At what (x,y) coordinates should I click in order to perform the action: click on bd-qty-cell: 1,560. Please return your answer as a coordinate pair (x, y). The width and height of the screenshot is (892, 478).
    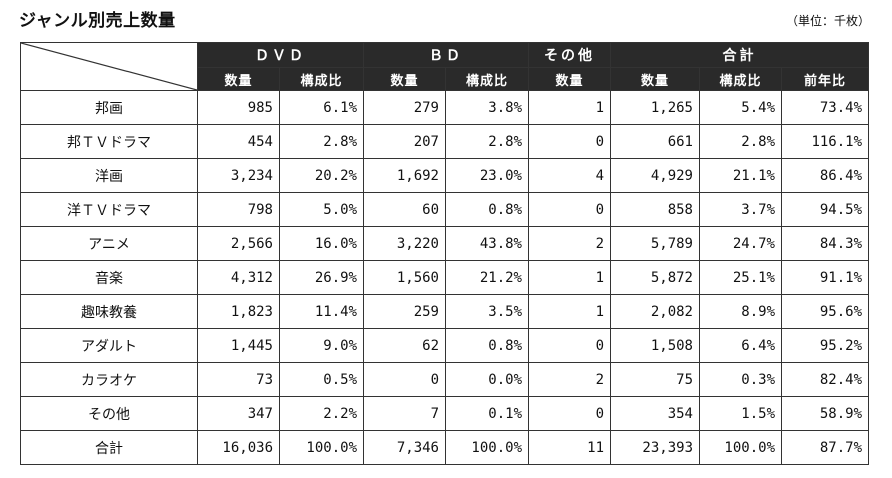
    Looking at the image, I should click on (404, 277).